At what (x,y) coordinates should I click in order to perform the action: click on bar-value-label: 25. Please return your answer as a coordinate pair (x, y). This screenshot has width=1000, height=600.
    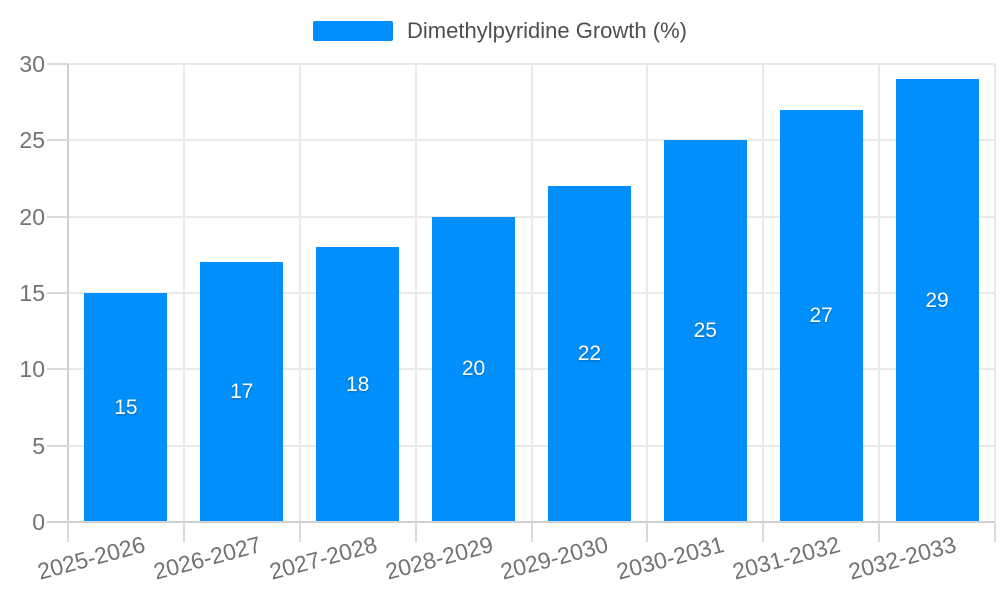
    Looking at the image, I should click on (705, 331).